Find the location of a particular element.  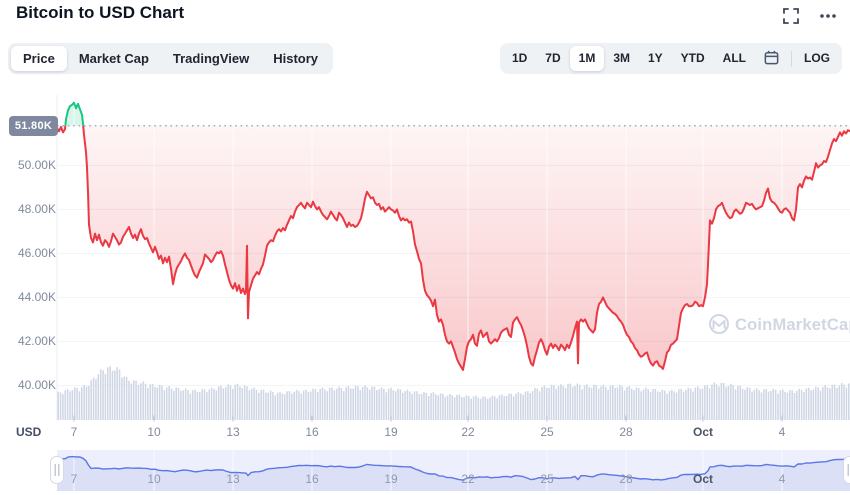

time-range-selector: 1D 7D 1M 3M 1Y YTD ALL LOG is located at coordinates (670, 58).